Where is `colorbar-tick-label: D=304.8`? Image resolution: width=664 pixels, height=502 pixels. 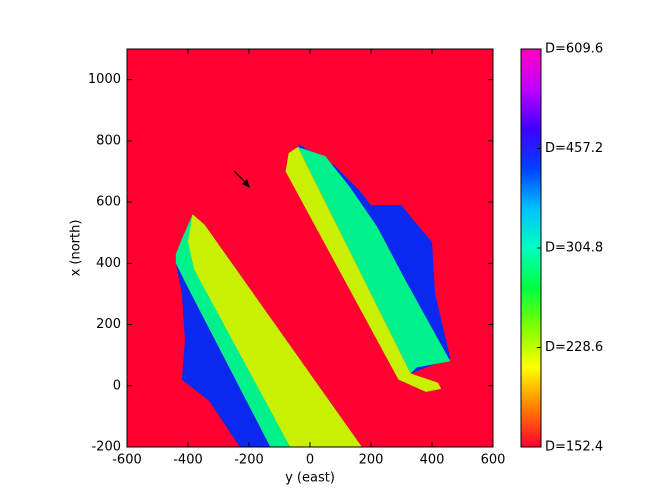 colorbar-tick-label: D=304.8 is located at coordinates (574, 248).